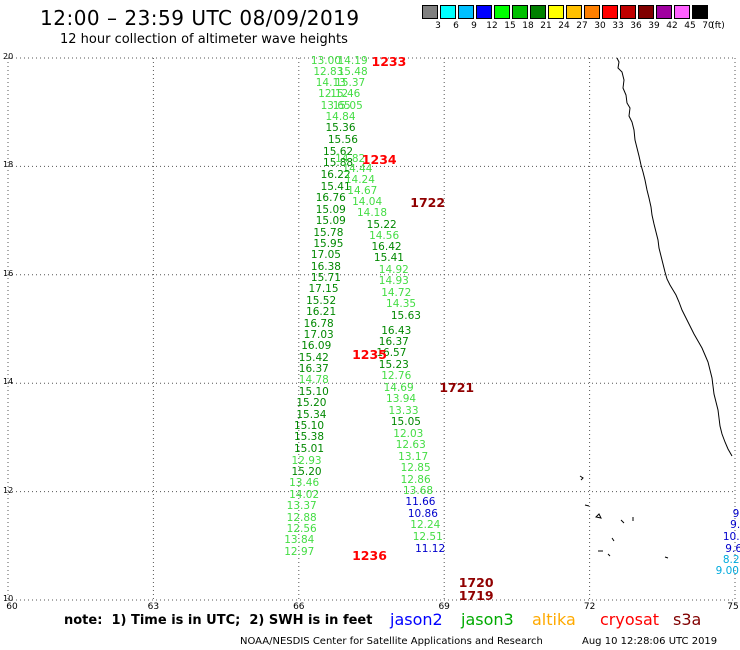  I want to click on wave-height-value: 14.78, so click(313, 380).